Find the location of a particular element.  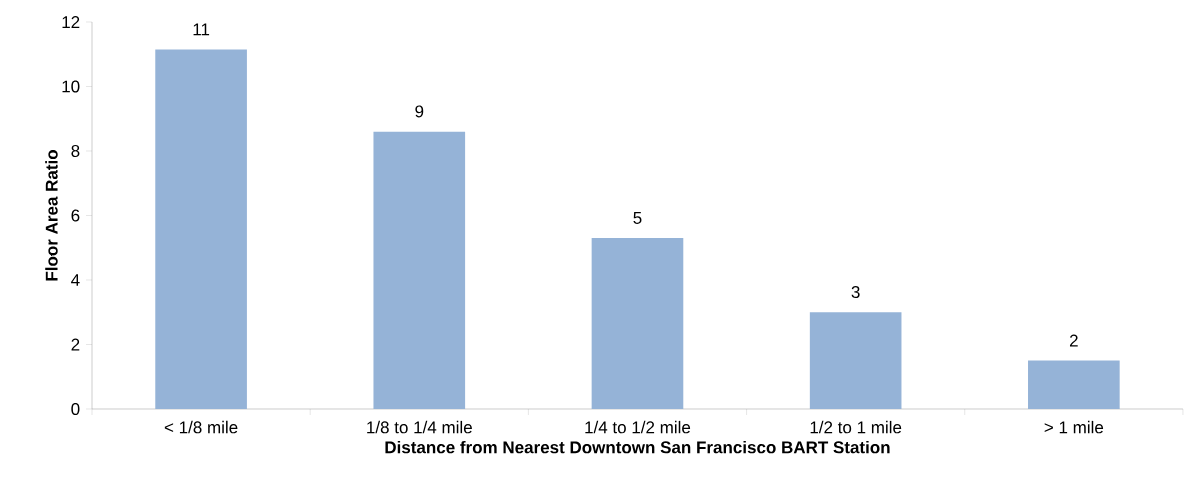

y-tick-label: 0 is located at coordinates (75, 409).